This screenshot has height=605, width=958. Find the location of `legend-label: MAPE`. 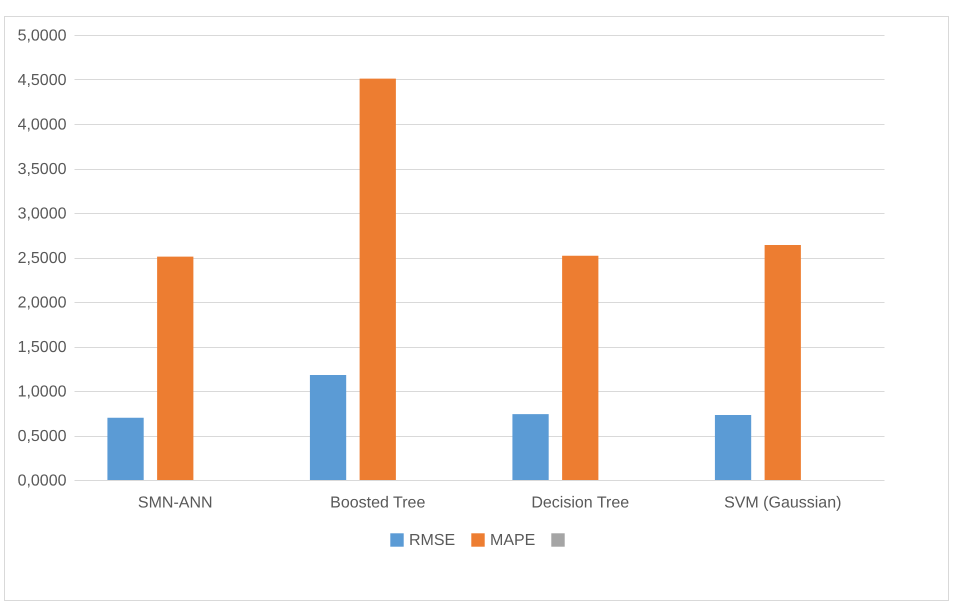

legend-label: MAPE is located at coordinates (513, 540).